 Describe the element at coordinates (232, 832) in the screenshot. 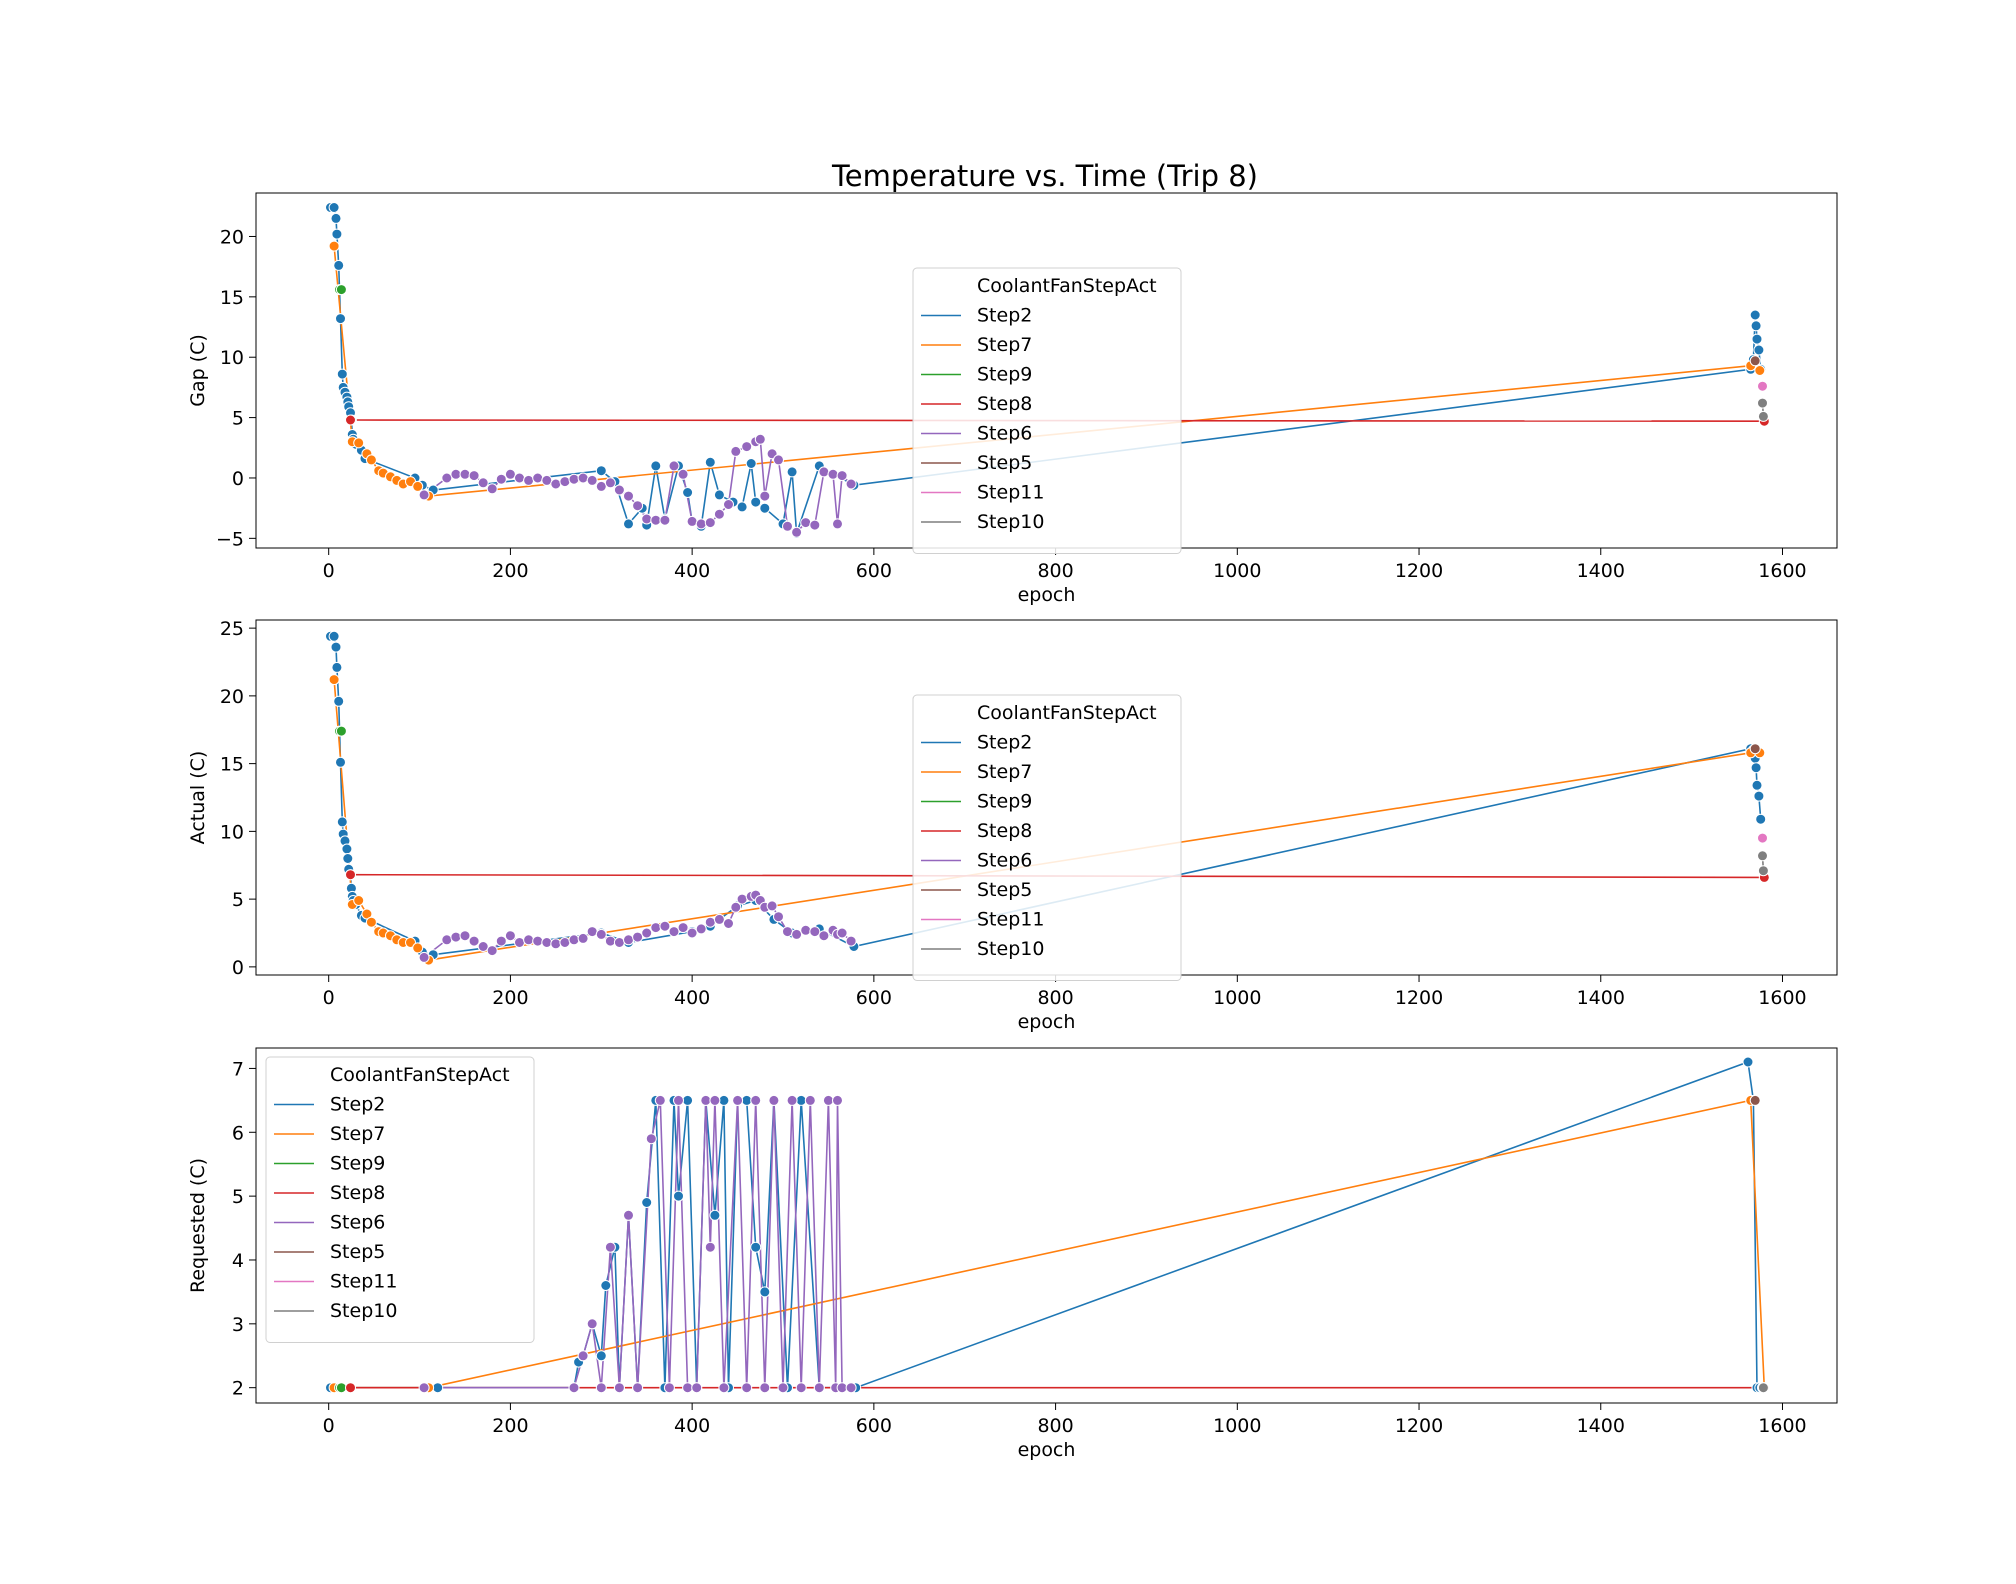

I see `y-tick-label: 10` at that location.